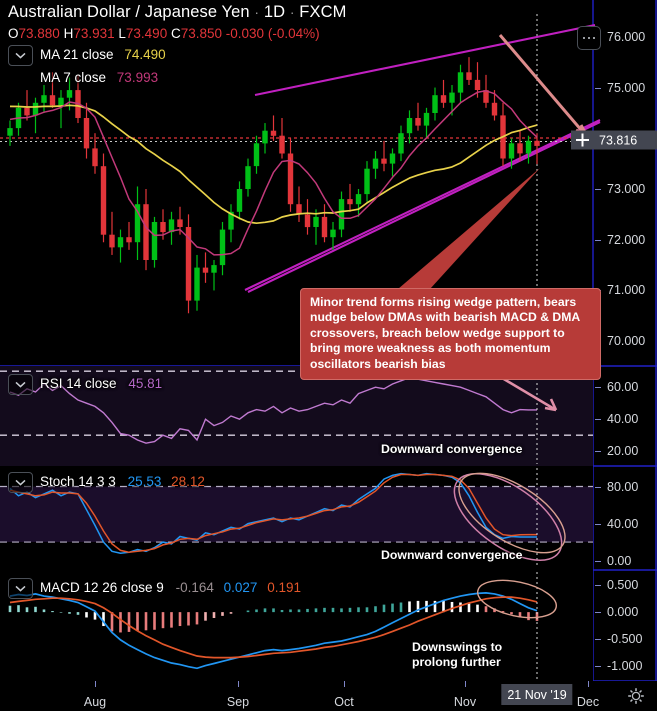 The image size is (657, 711). Describe the element at coordinates (13, 33) in the screenshot. I see `open-label: O` at that location.